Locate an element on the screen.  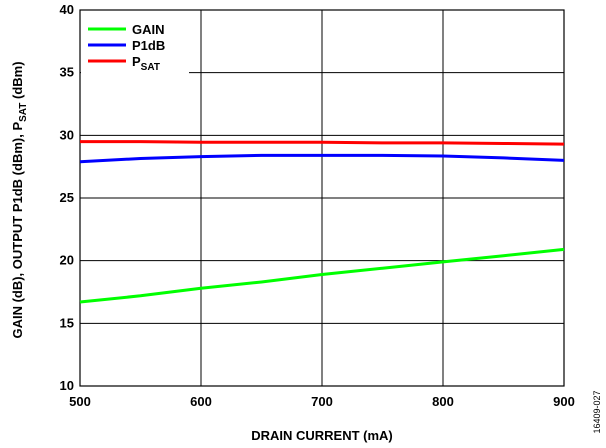
x-tick-label: 600 is located at coordinates (201, 401).